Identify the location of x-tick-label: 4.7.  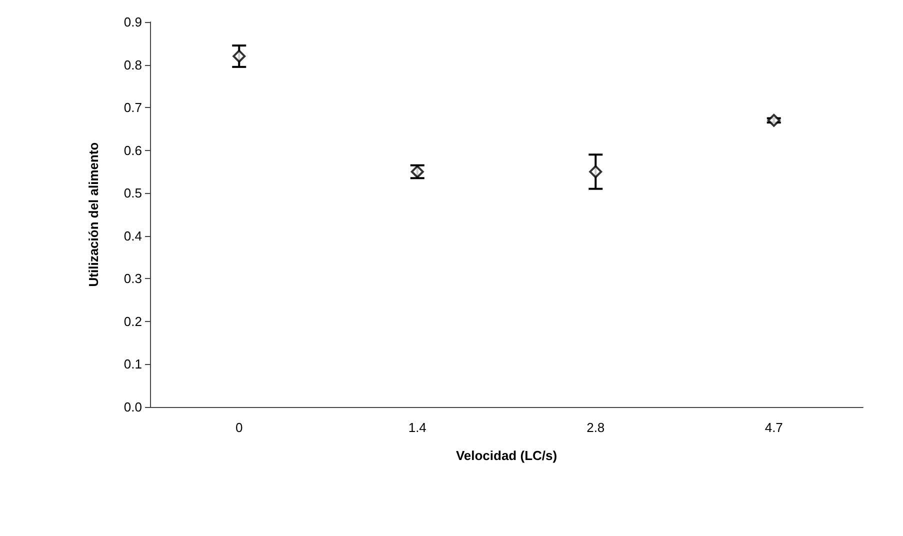
(773, 427).